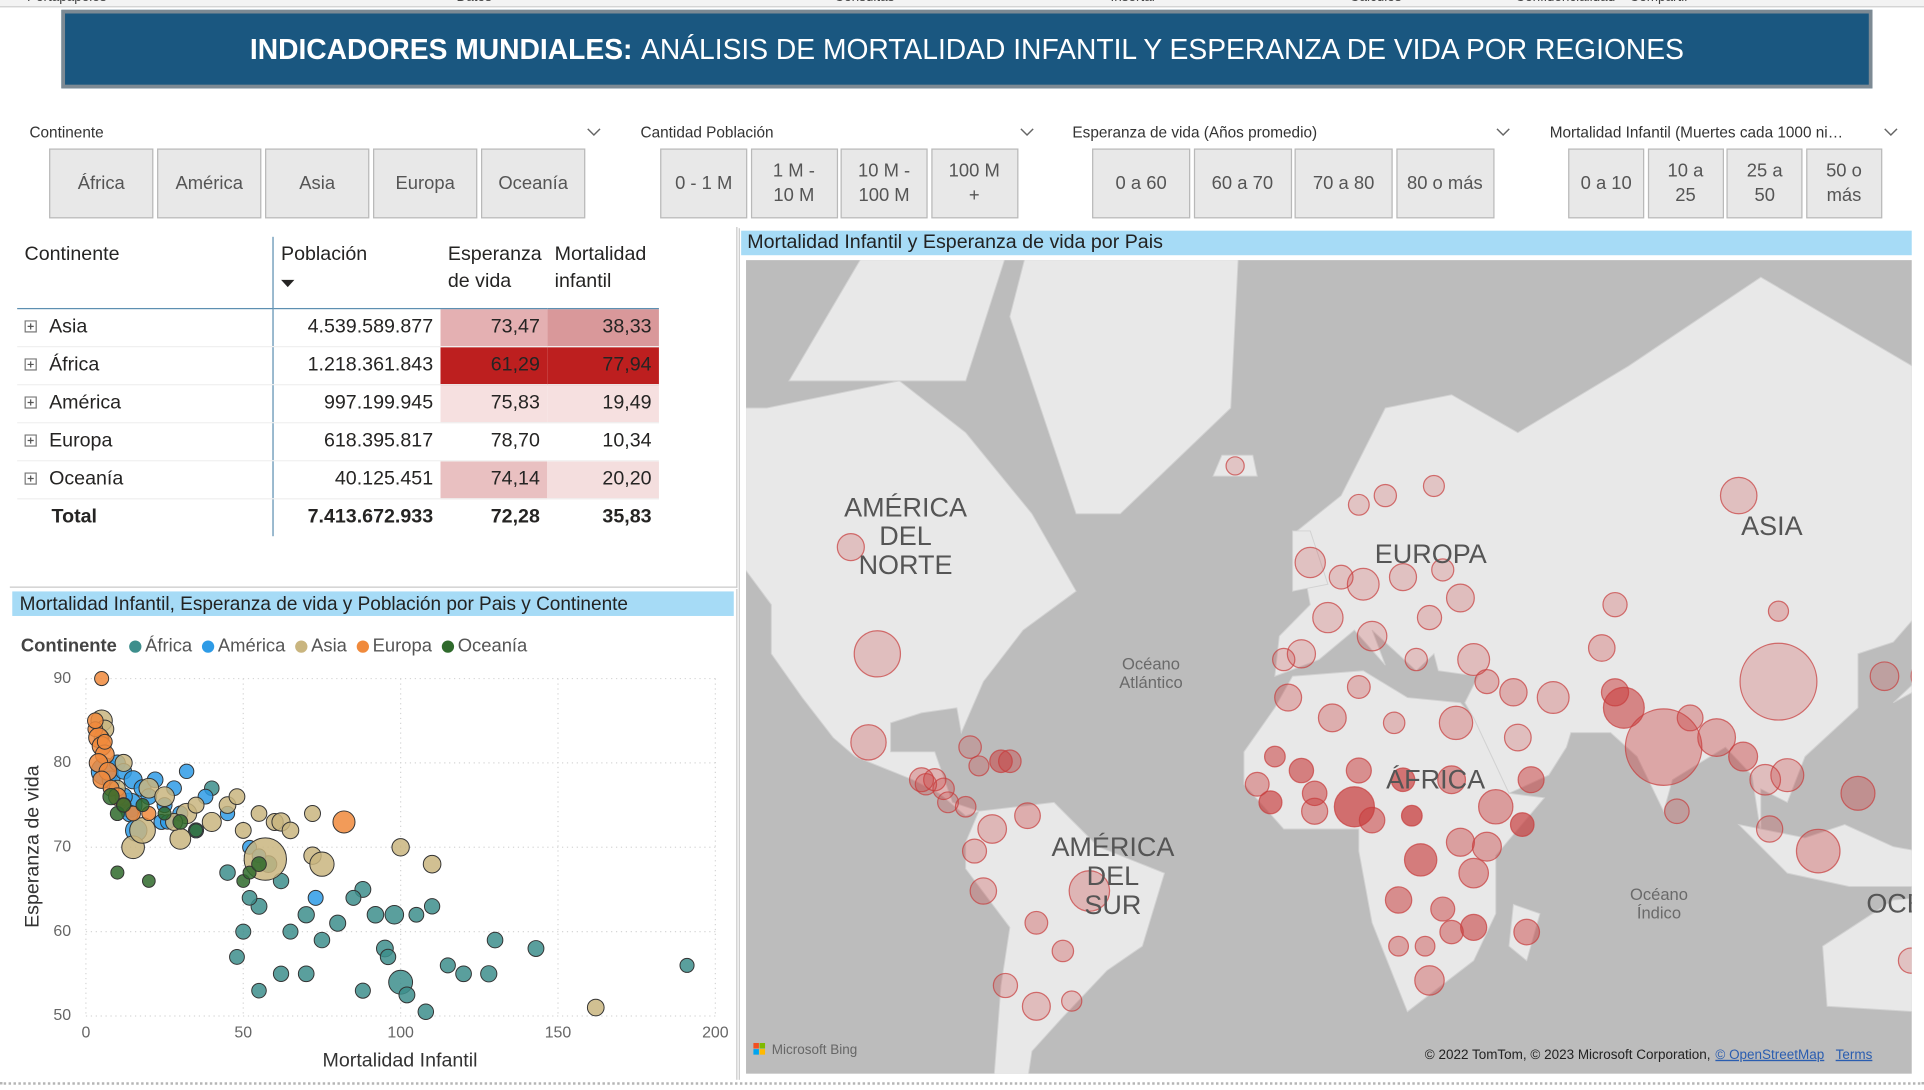  I want to click on y-tick-label: 90, so click(62, 678).